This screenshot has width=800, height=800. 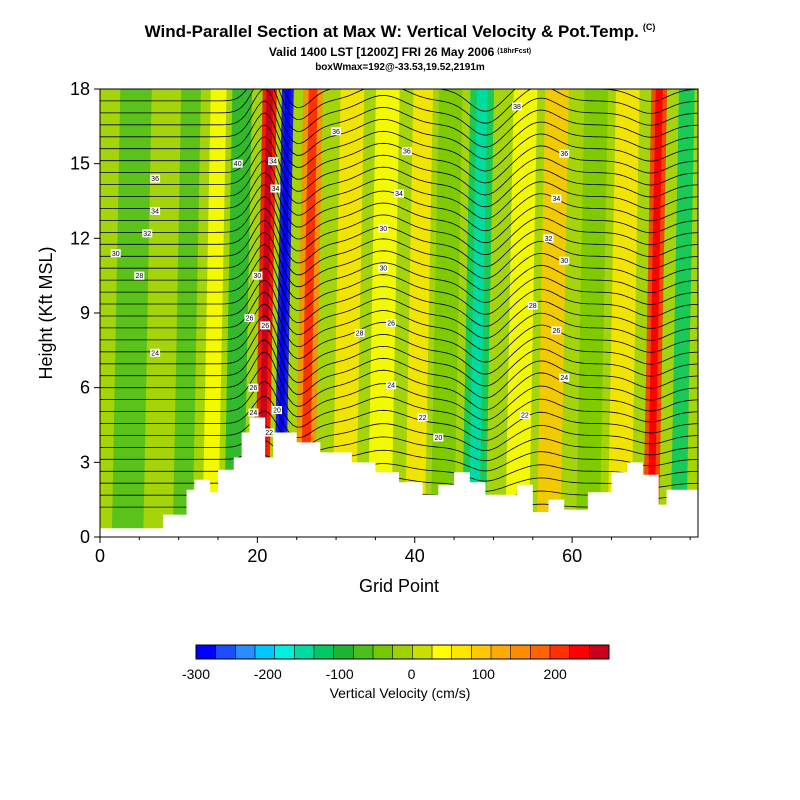 What do you see at coordinates (412, 674) in the screenshot?
I see `colorbar-tick-label: 0` at bounding box center [412, 674].